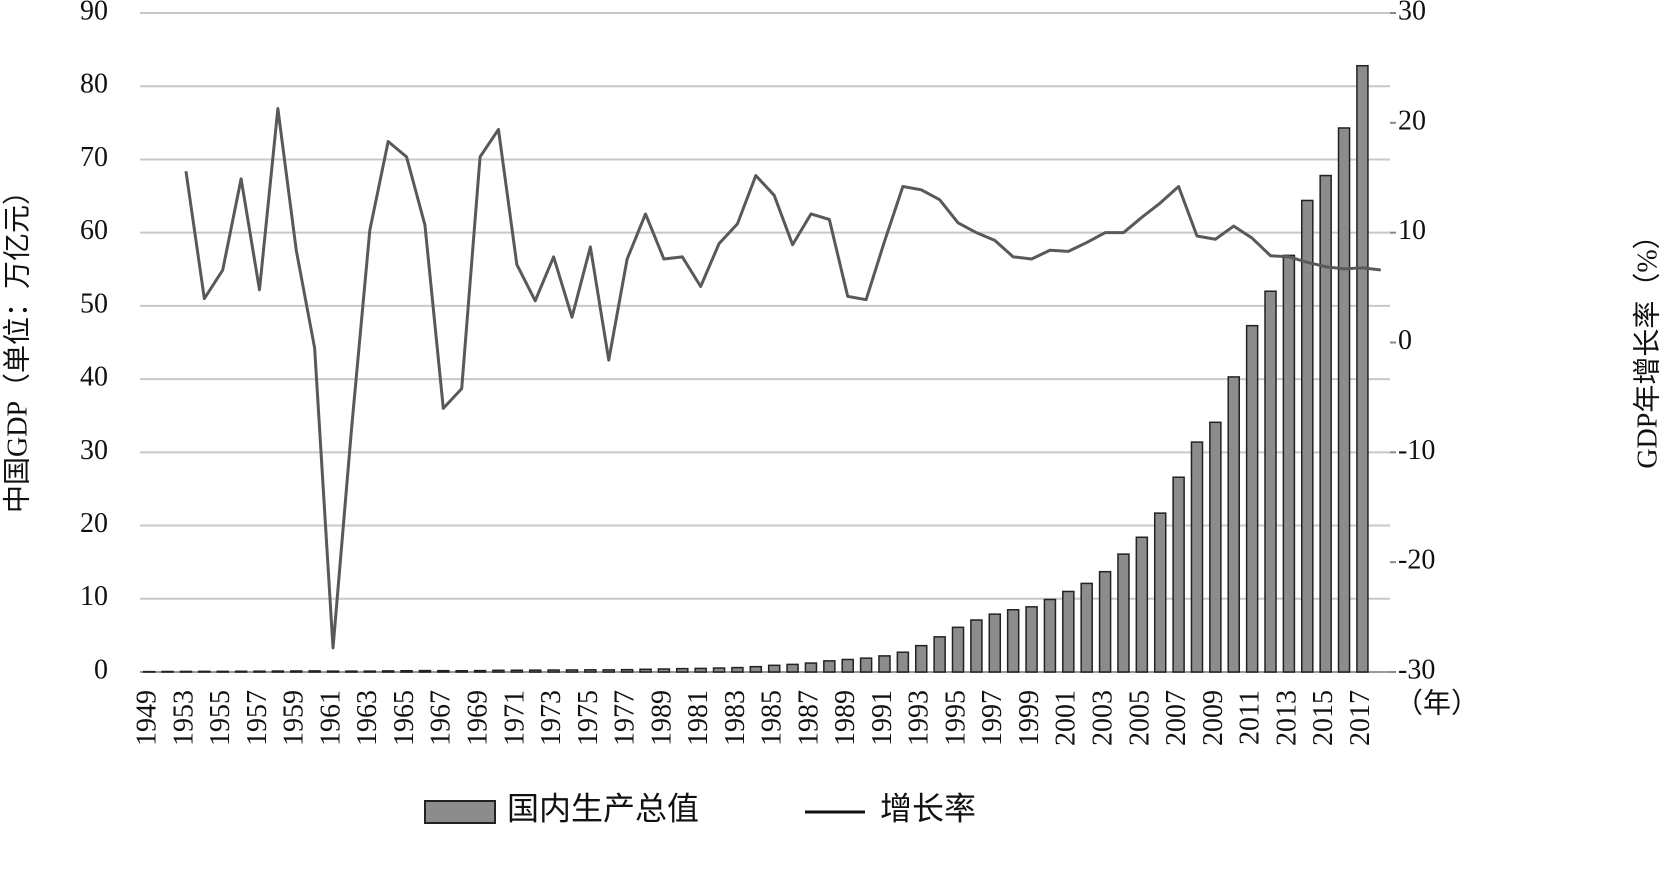 This screenshot has height=885, width=1675. I want to click on x-tick-label: 2005, so click(1139, 718).